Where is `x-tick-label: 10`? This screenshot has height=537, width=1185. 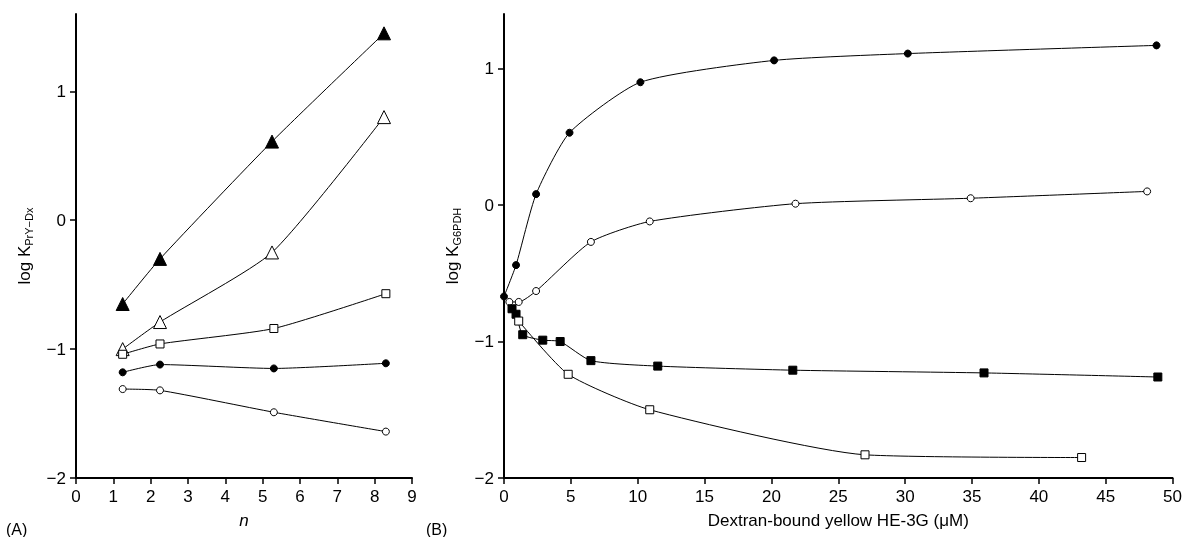
x-tick-label: 10 is located at coordinates (638, 496).